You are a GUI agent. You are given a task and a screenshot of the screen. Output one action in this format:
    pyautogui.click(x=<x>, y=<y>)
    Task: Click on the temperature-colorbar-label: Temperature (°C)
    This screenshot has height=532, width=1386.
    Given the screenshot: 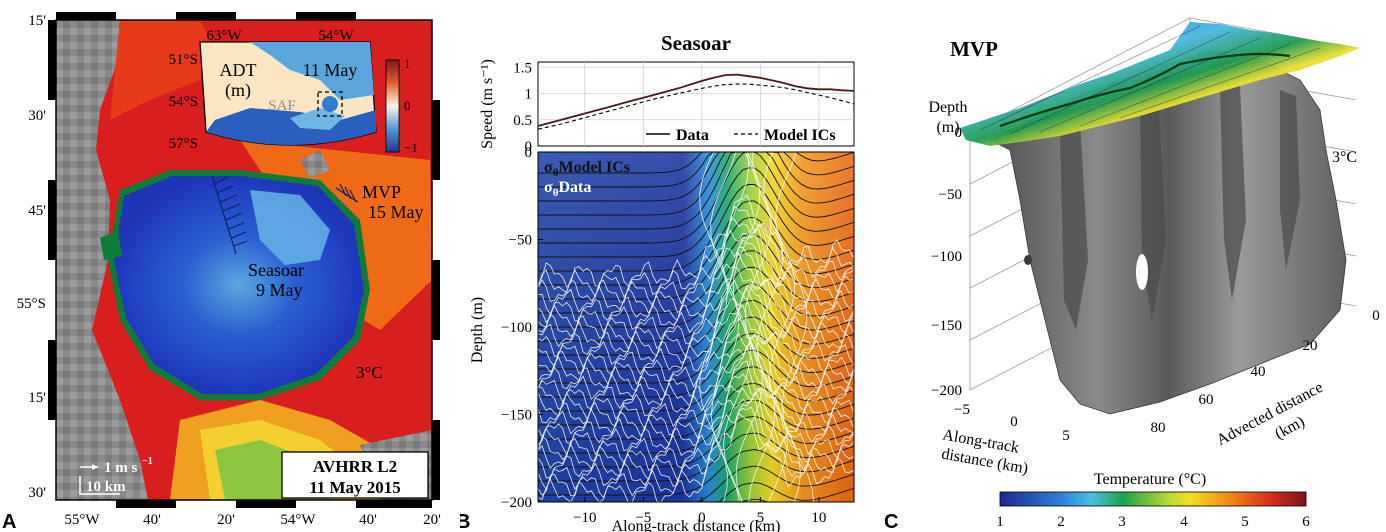 What is the action you would take?
    pyautogui.click(x=1150, y=479)
    